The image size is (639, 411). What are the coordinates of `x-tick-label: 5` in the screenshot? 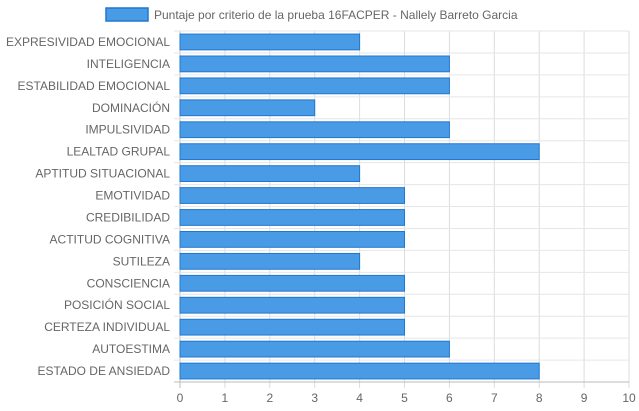 It's located at (404, 398).